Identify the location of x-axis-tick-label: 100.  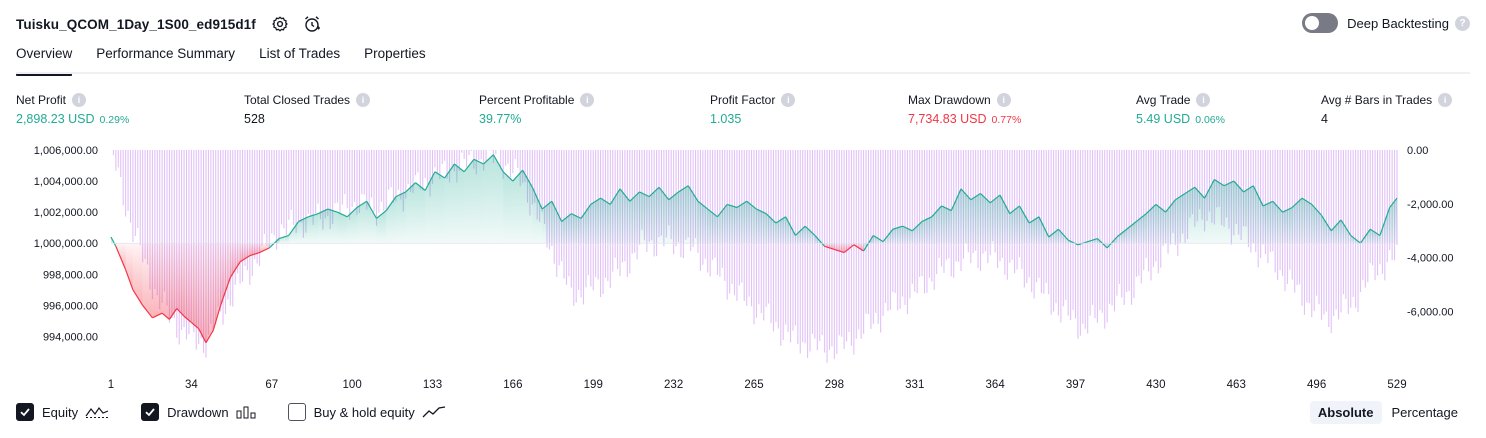
(352, 385).